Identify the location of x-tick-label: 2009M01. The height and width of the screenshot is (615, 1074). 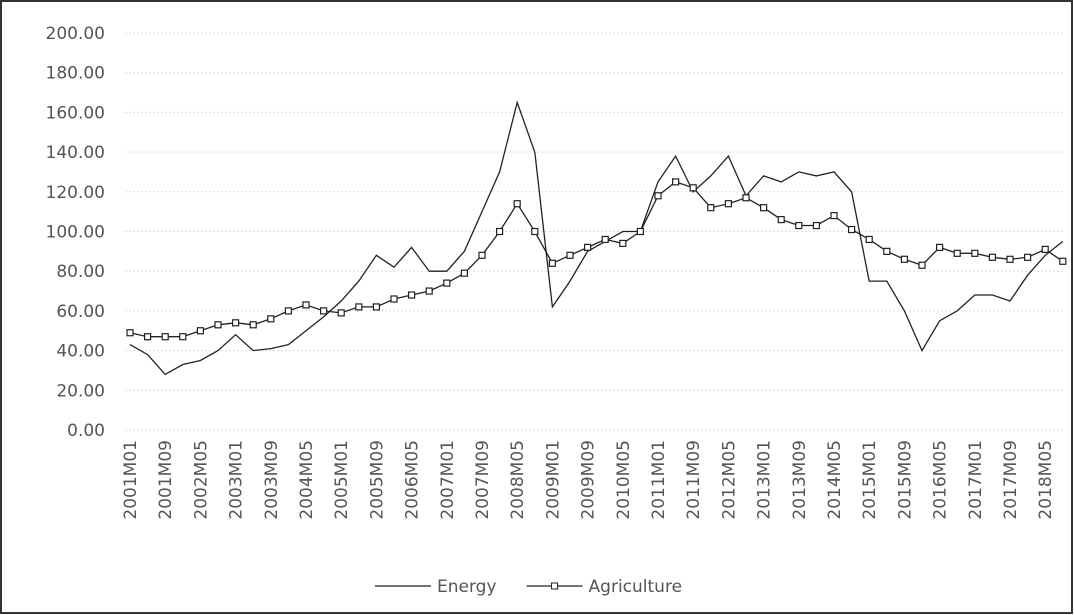
(553, 480).